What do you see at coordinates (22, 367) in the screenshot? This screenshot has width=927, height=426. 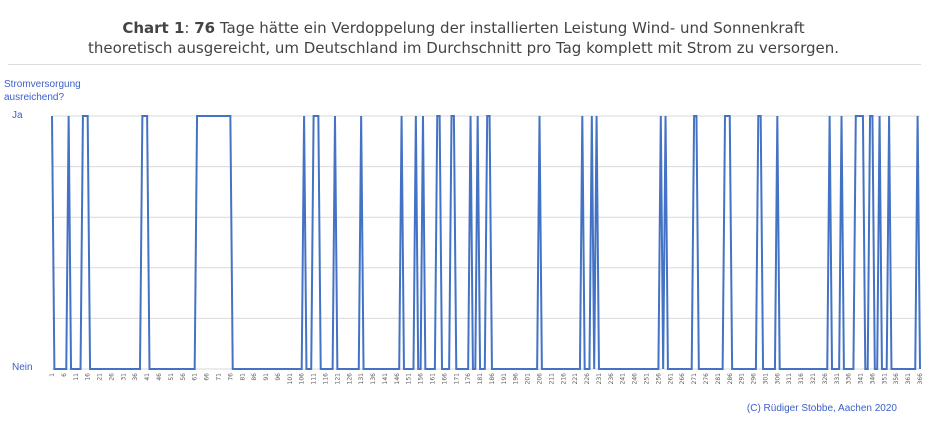 I see `y-tick-nein: Nein` at bounding box center [22, 367].